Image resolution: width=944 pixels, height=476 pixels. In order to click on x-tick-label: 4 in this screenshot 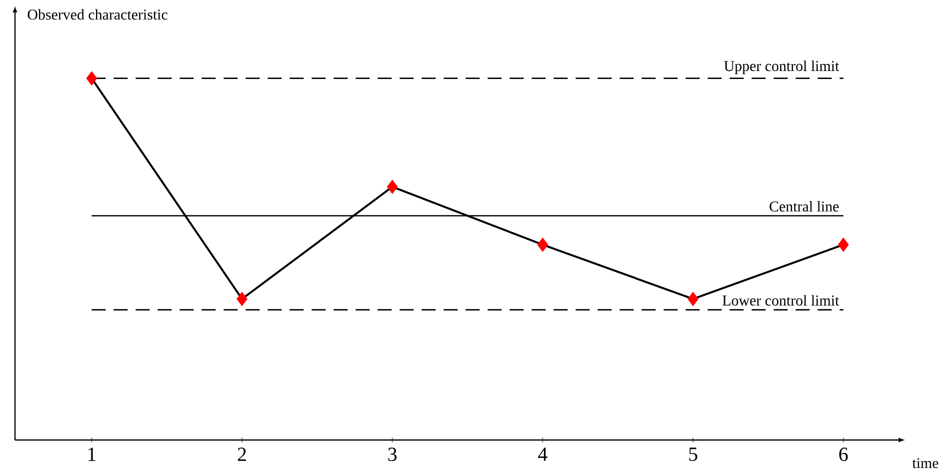, I will do `click(543, 454)`.